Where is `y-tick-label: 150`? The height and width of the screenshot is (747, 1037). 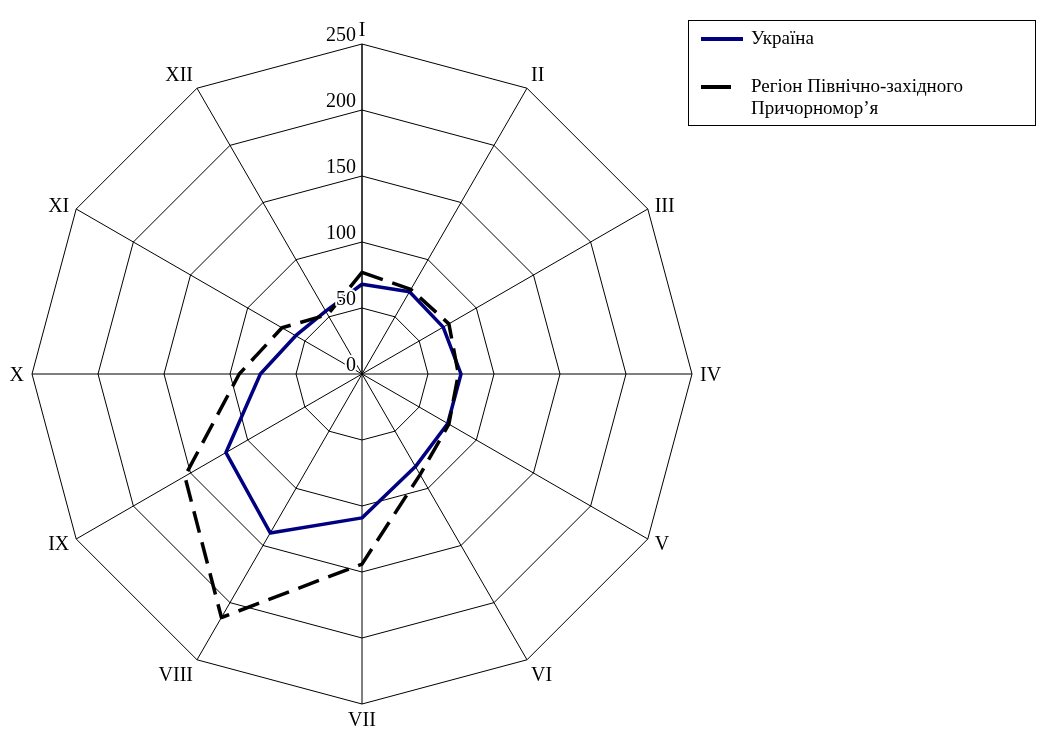
y-tick-label: 150 is located at coordinates (341, 166).